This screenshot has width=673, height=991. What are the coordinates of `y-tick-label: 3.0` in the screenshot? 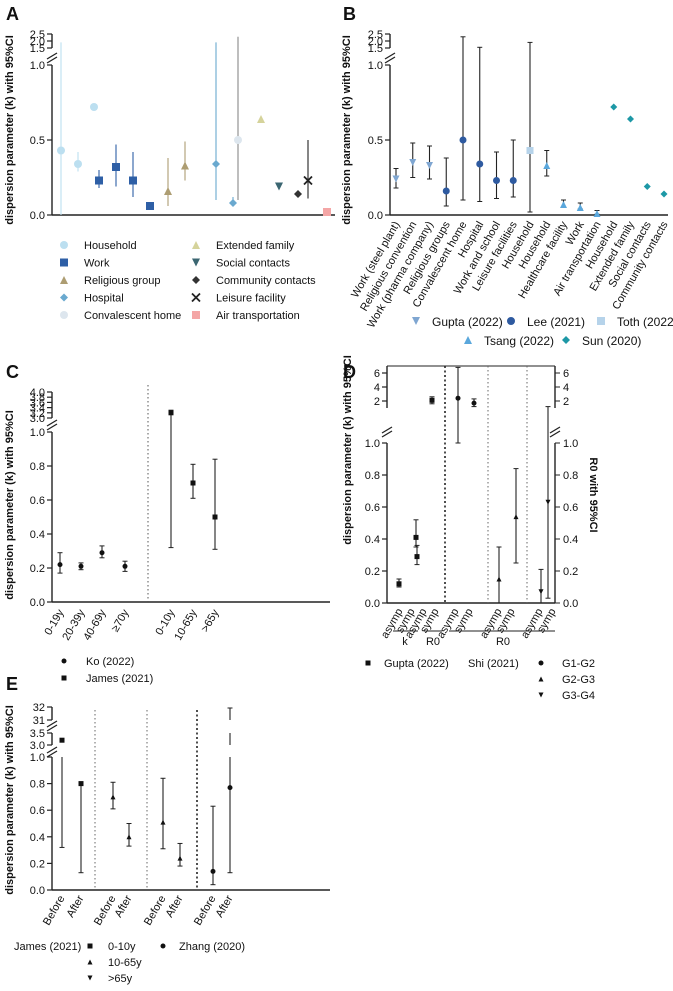 It's located at (37, 746).